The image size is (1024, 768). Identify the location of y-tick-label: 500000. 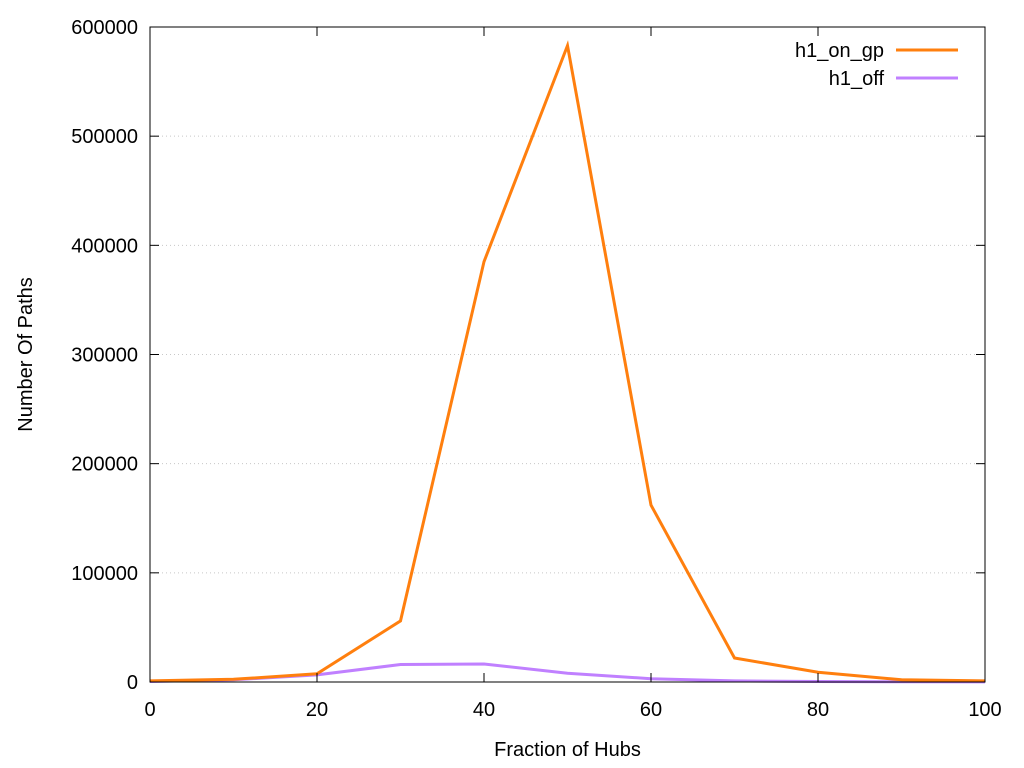
(104, 137).